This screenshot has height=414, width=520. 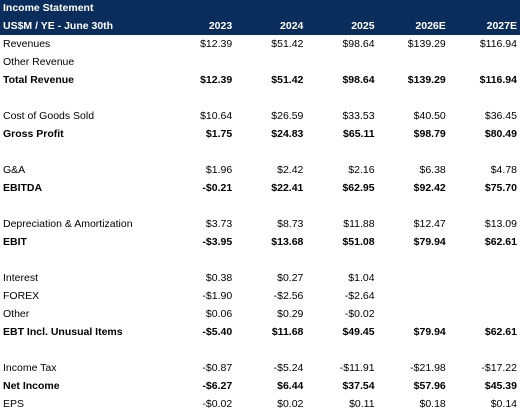 I want to click on row-label: Other Revenue, so click(x=39, y=62).